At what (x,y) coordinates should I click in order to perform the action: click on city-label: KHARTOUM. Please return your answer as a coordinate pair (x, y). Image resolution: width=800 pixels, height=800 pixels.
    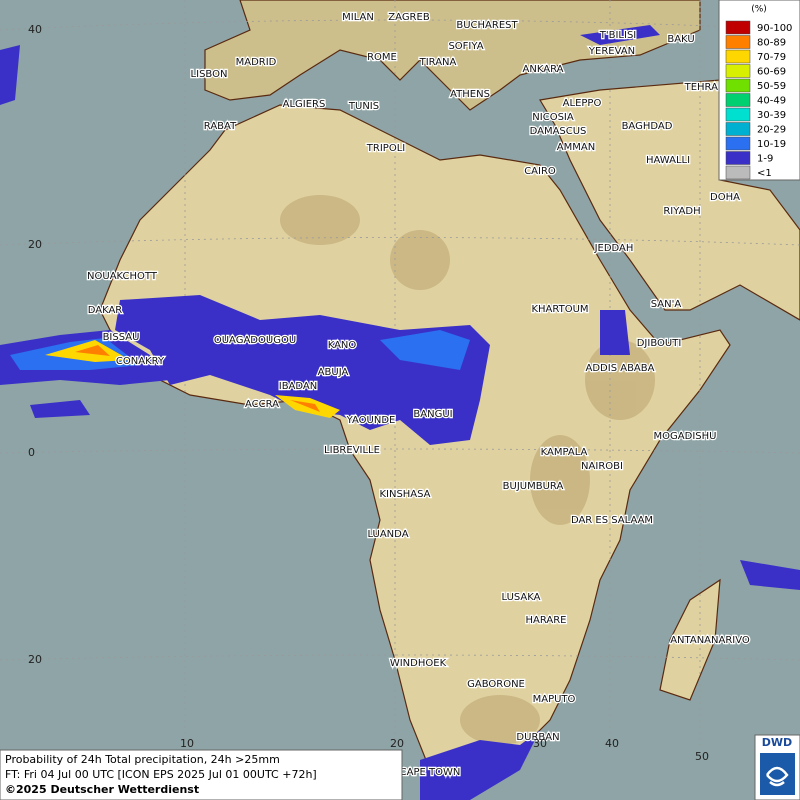
    Looking at the image, I should click on (559, 309).